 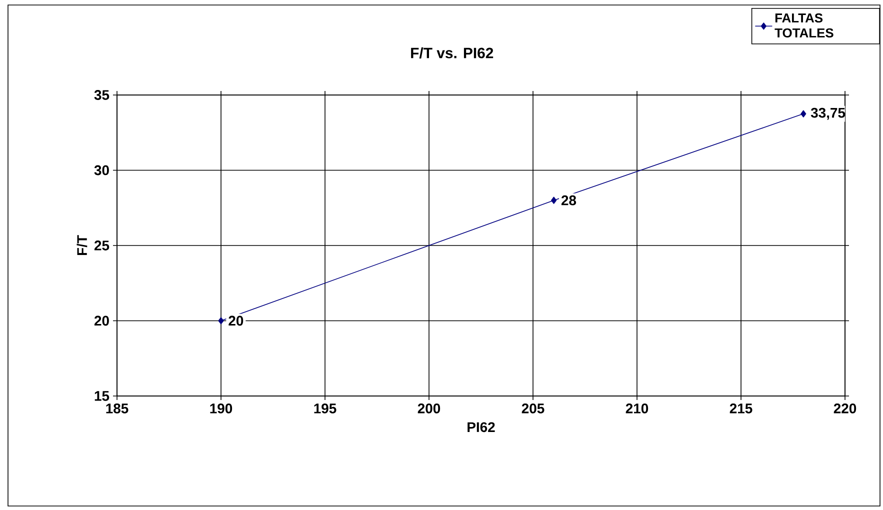 What do you see at coordinates (221, 408) in the screenshot?
I see `x-tick-label: 190` at bounding box center [221, 408].